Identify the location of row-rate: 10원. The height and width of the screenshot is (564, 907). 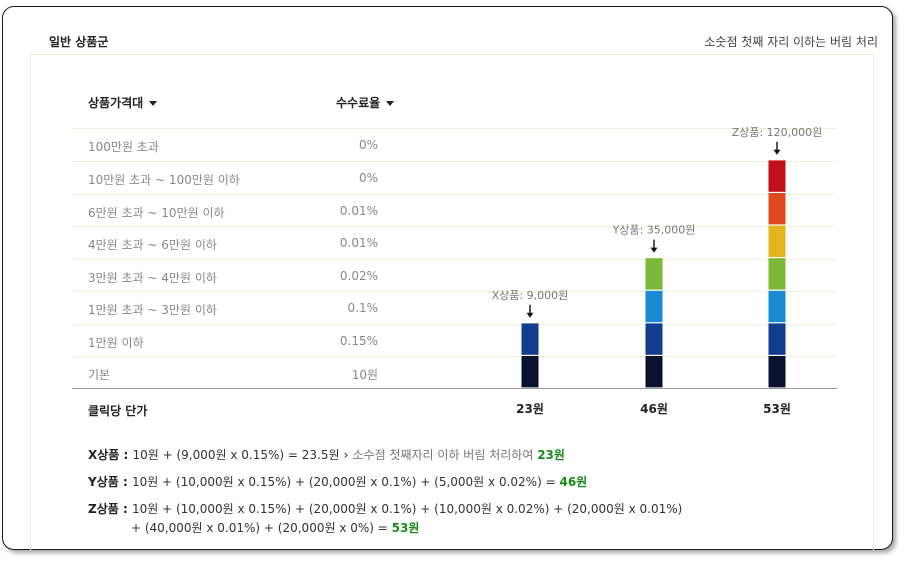
(364, 375).